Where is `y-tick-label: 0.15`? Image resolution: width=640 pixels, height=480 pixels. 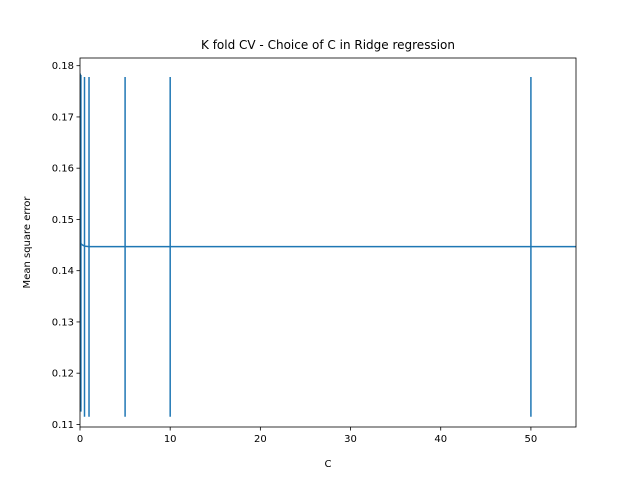
y-tick-label: 0.15 is located at coordinates (63, 220).